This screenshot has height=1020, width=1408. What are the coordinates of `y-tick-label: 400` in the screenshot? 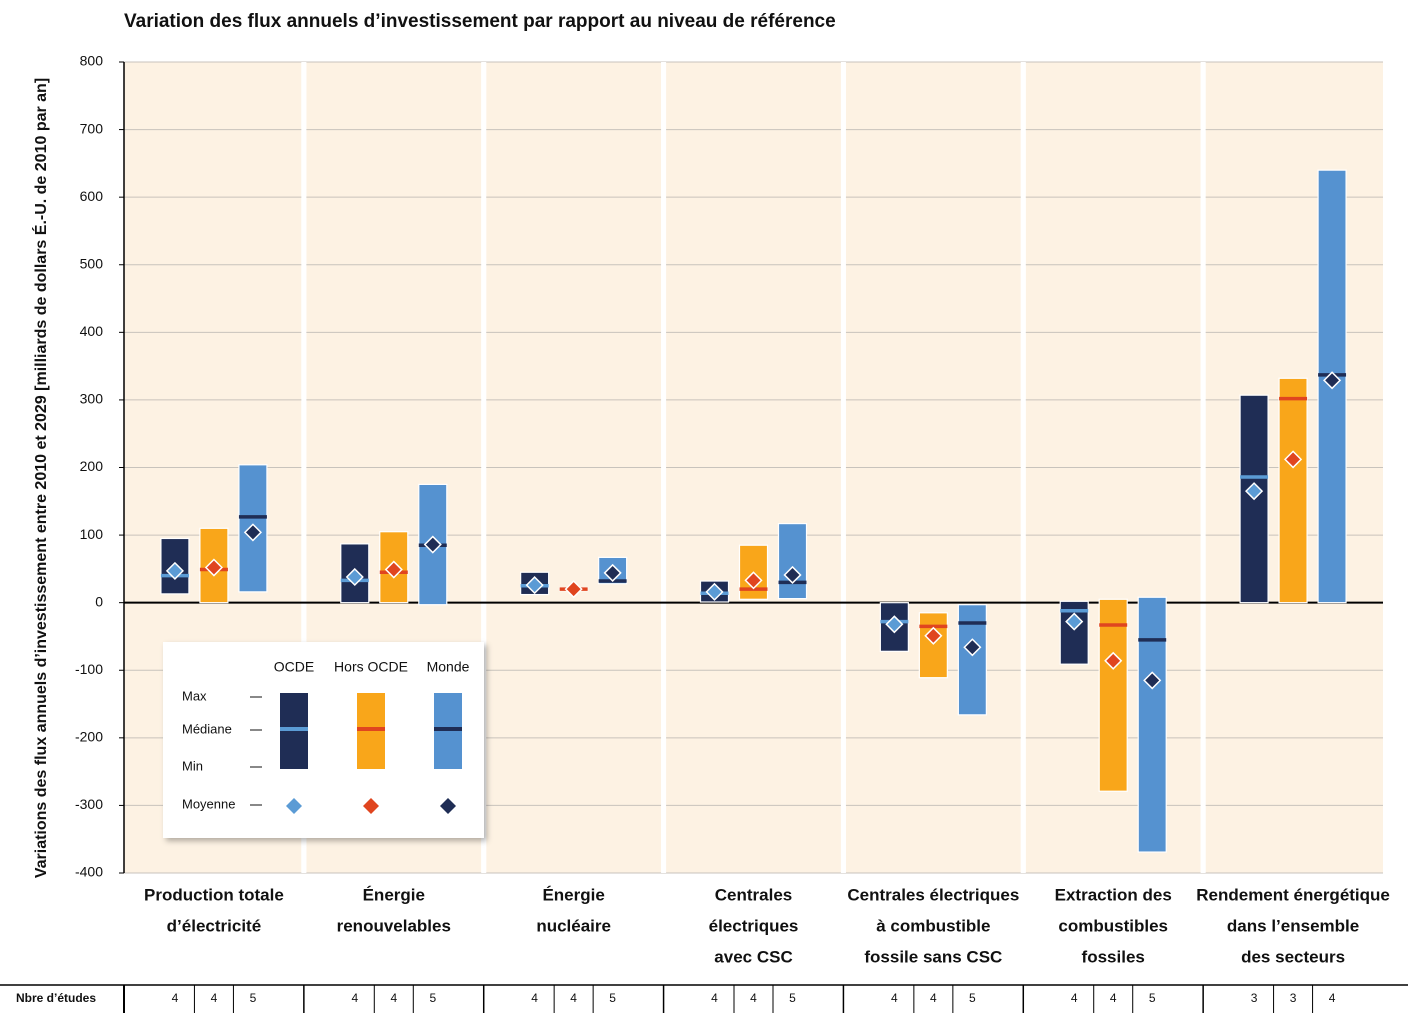 It's located at (92, 331).